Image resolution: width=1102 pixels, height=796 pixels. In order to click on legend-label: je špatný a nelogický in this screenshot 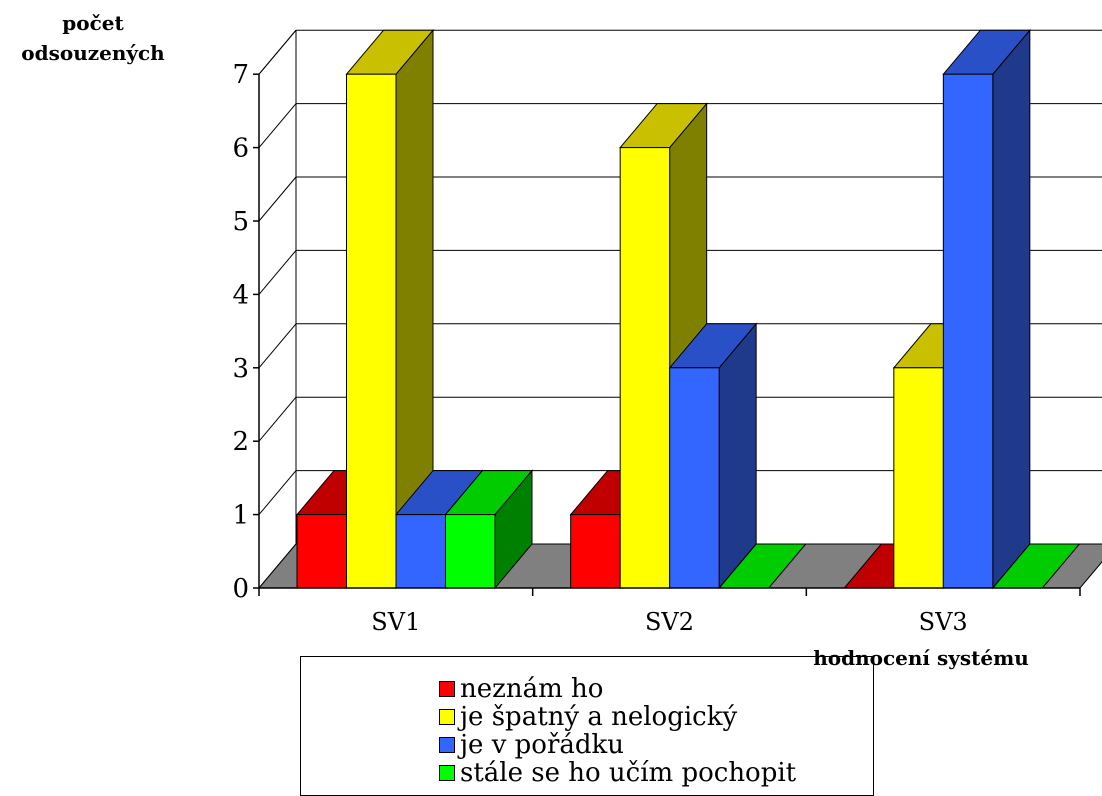, I will do `click(599, 717)`.